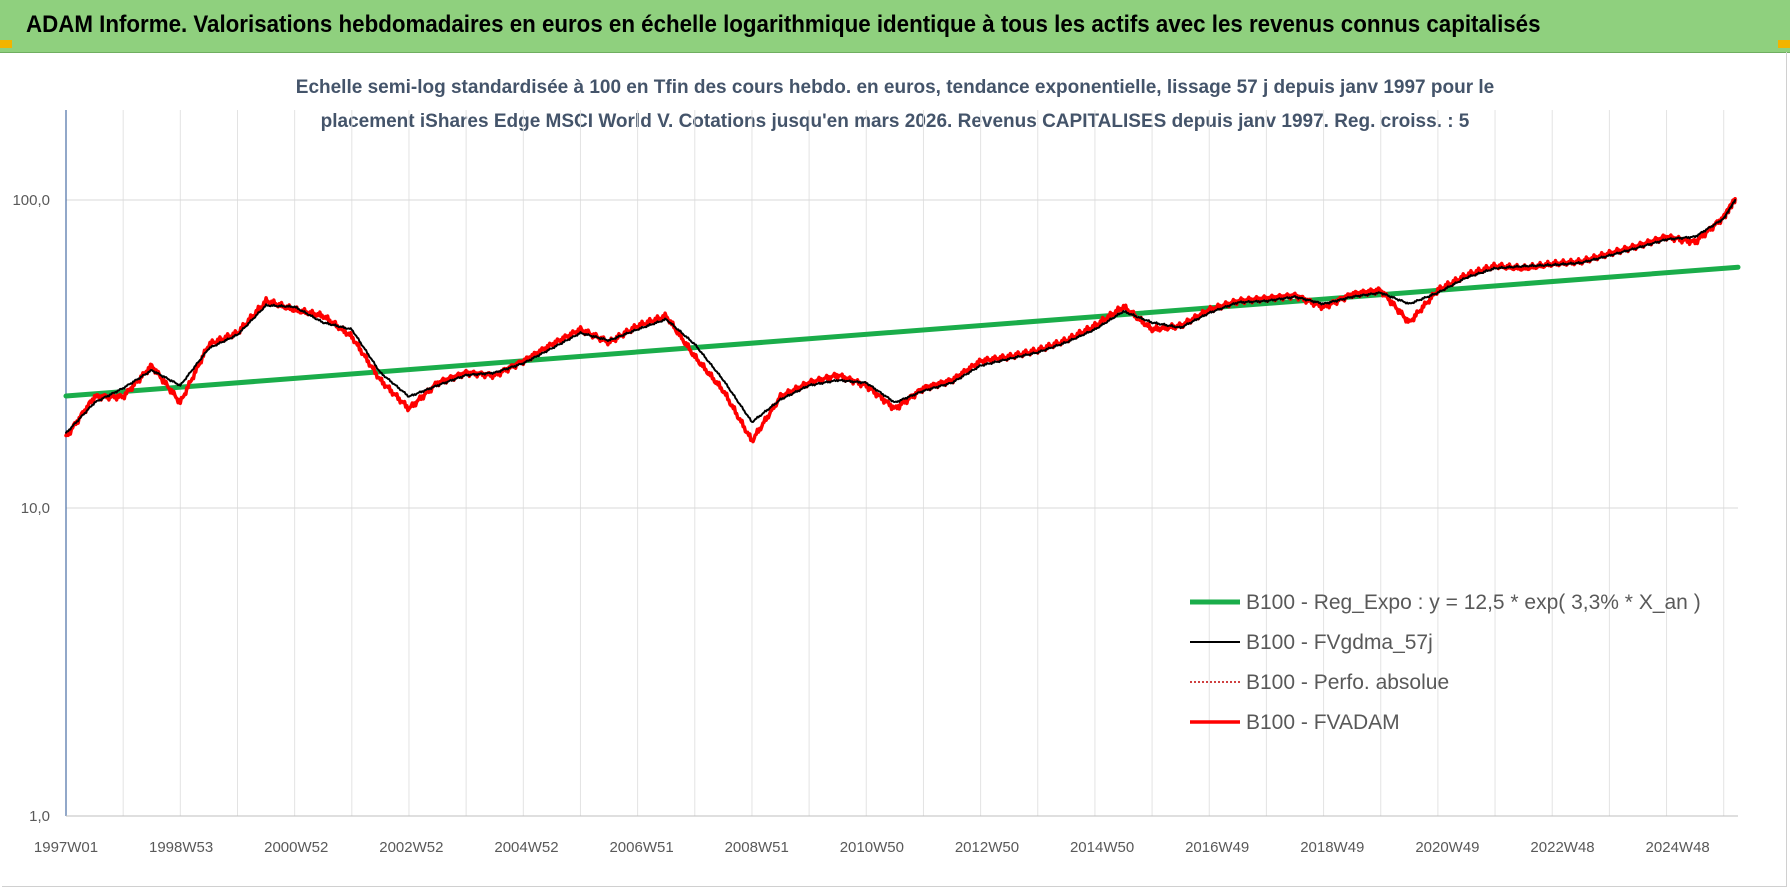 Image resolution: width=1790 pixels, height=888 pixels. I want to click on y-tick-label: 100,0, so click(31, 200).